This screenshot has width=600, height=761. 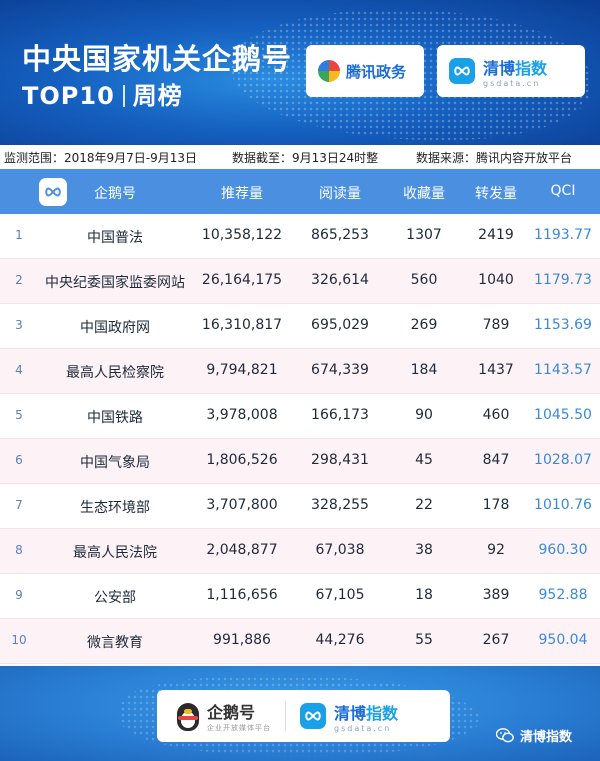 I want to click on subtitle-weekly: 周榜, so click(x=157, y=96).